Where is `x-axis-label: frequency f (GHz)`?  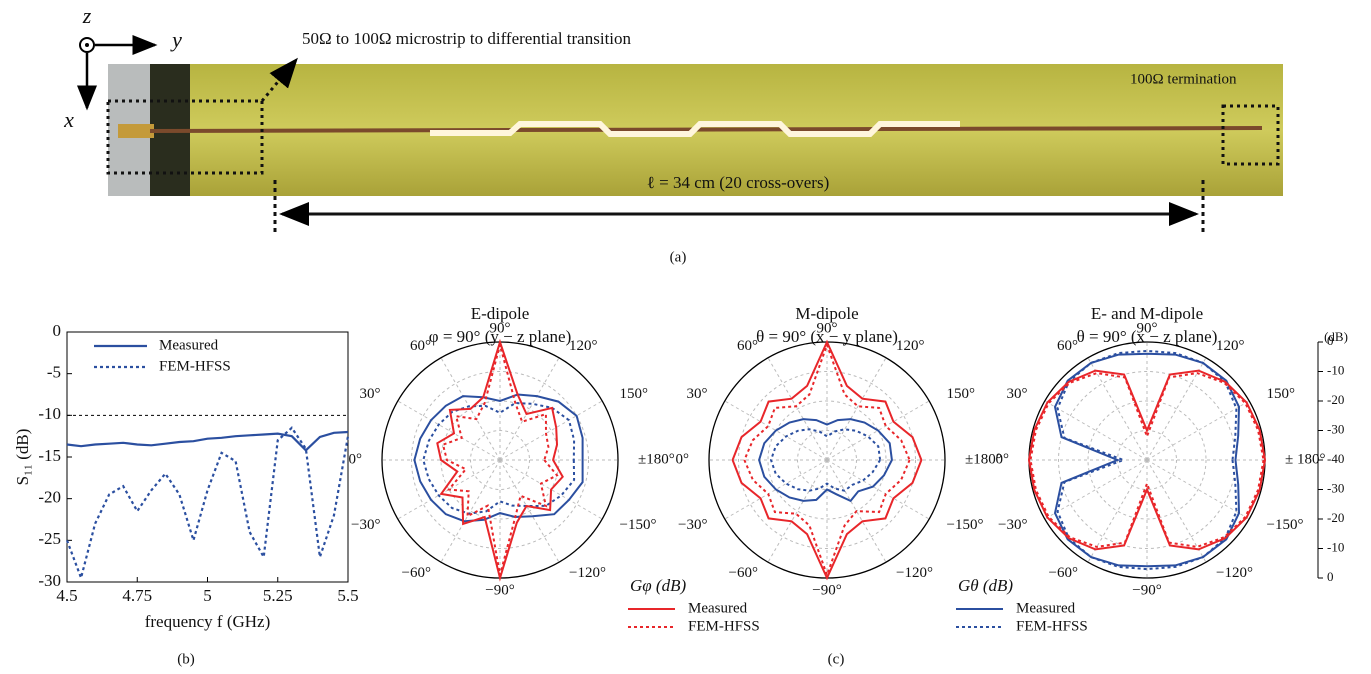 x-axis-label: frequency f (GHz) is located at coordinates (208, 621).